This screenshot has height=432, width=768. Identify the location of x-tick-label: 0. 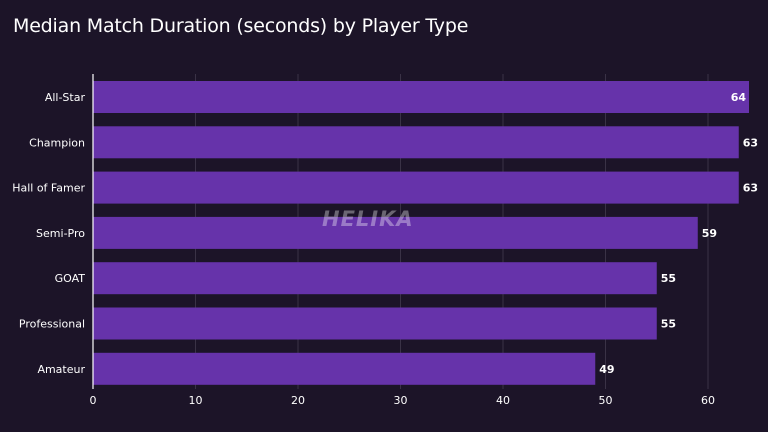
(93, 400).